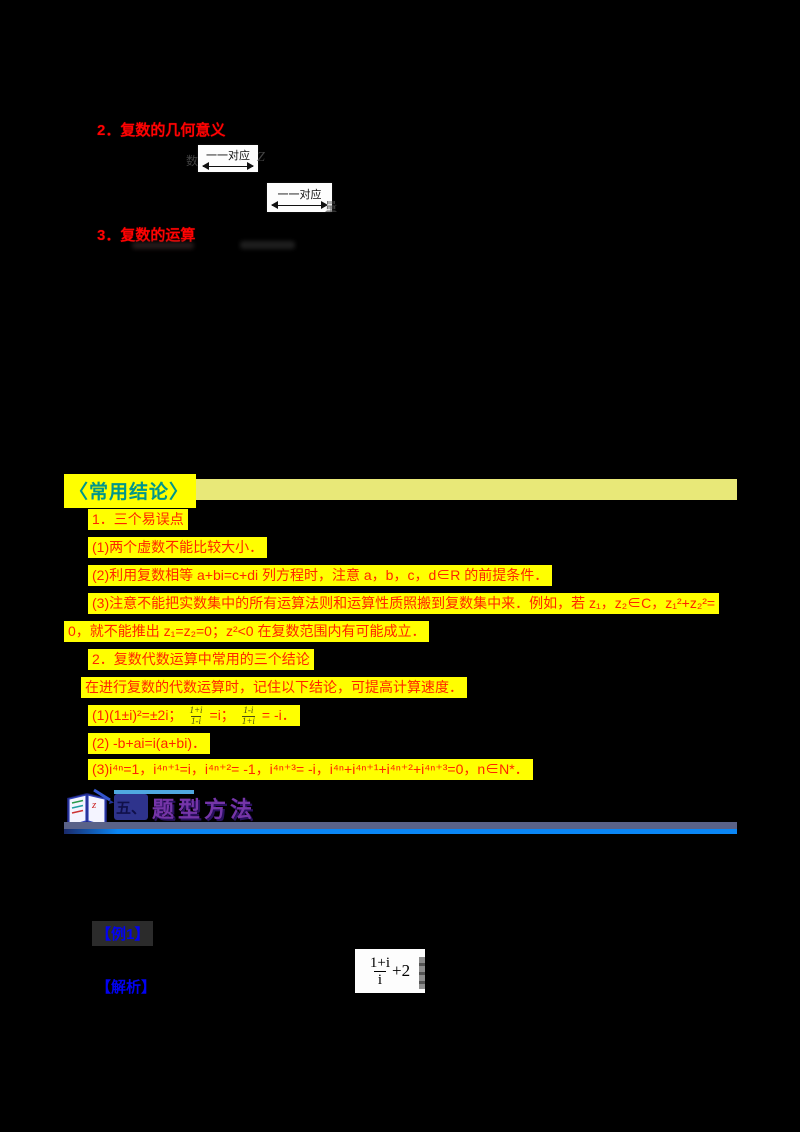 This screenshot has height=1132, width=800. I want to click on equation-fraction: 1+i i, so click(380, 971).